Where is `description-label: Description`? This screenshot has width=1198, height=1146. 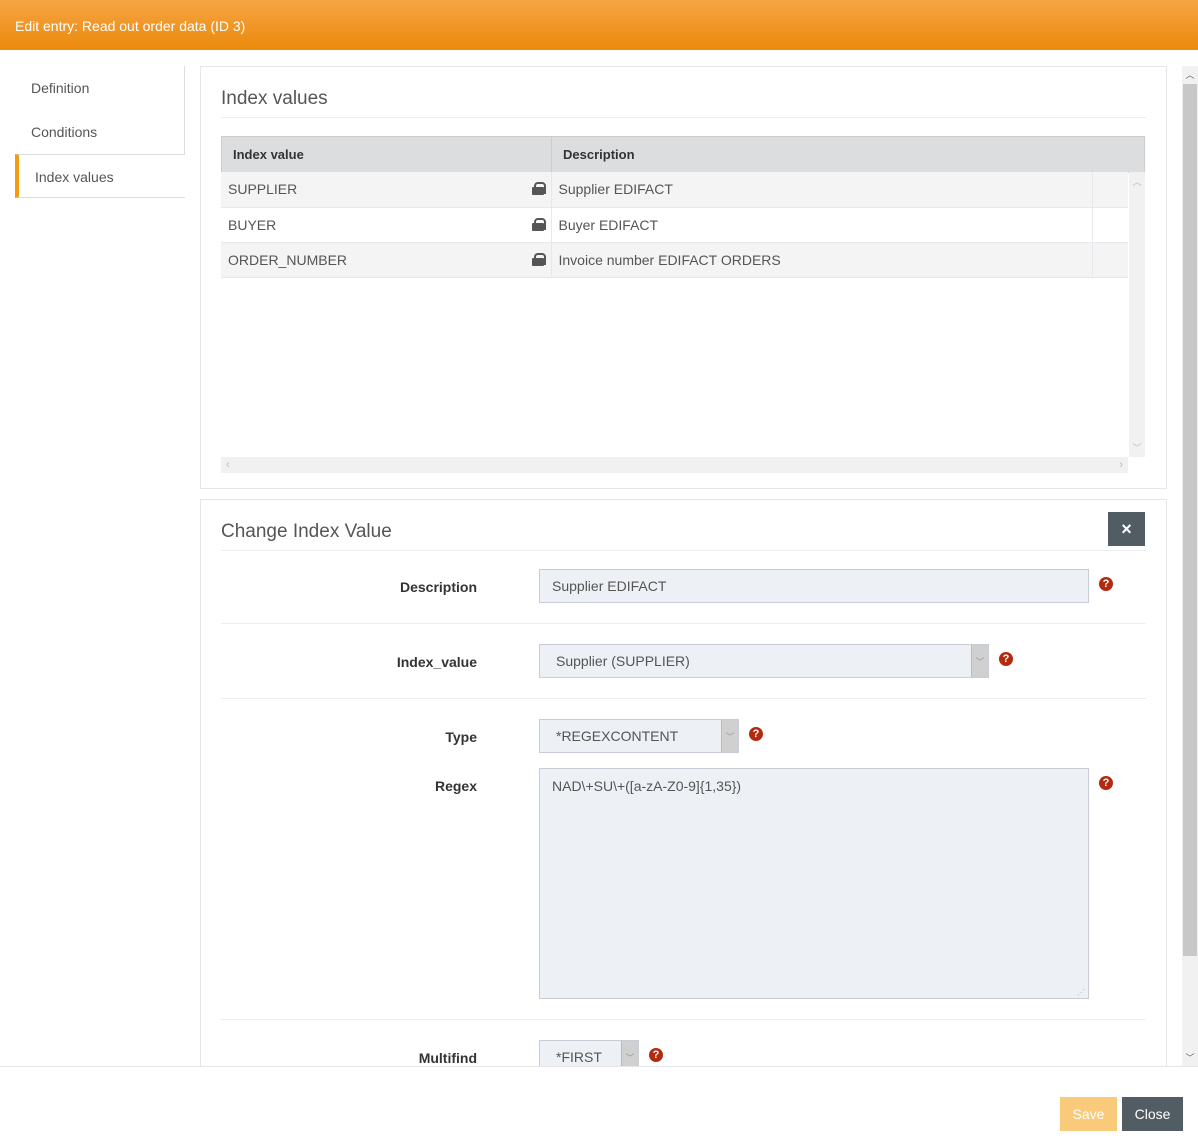 description-label: Description is located at coordinates (438, 587).